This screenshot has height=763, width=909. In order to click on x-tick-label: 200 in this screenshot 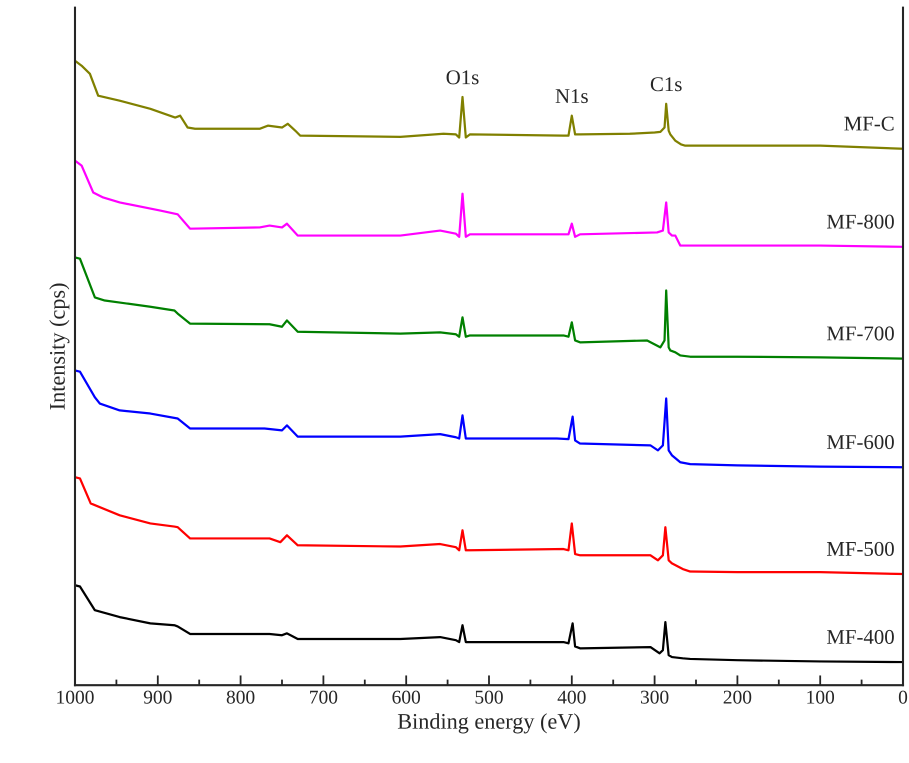, I will do `click(738, 697)`.